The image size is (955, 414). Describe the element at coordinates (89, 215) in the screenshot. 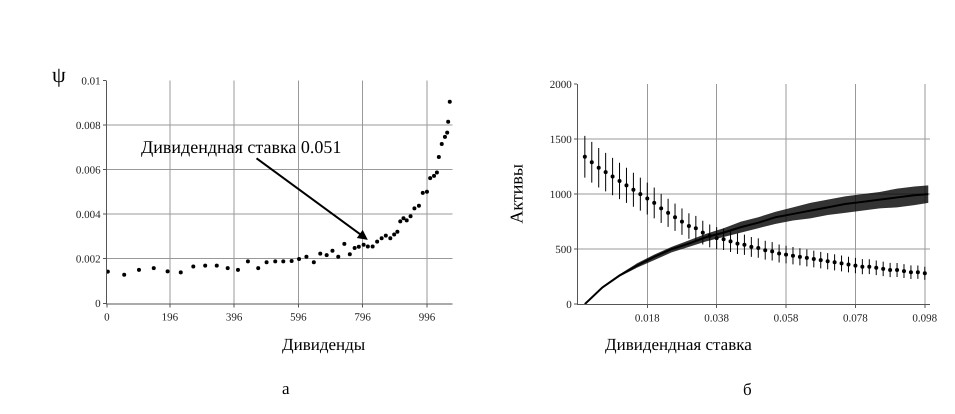

I see `y-tick-label: 0.004` at that location.